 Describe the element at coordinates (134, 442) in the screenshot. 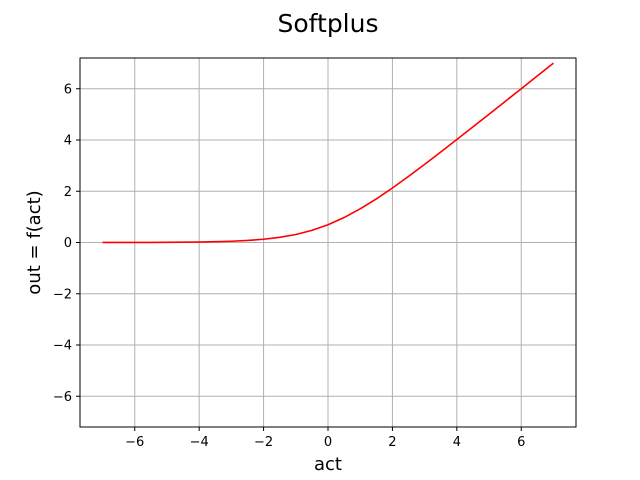

I see `x-tick-label: −6` at that location.